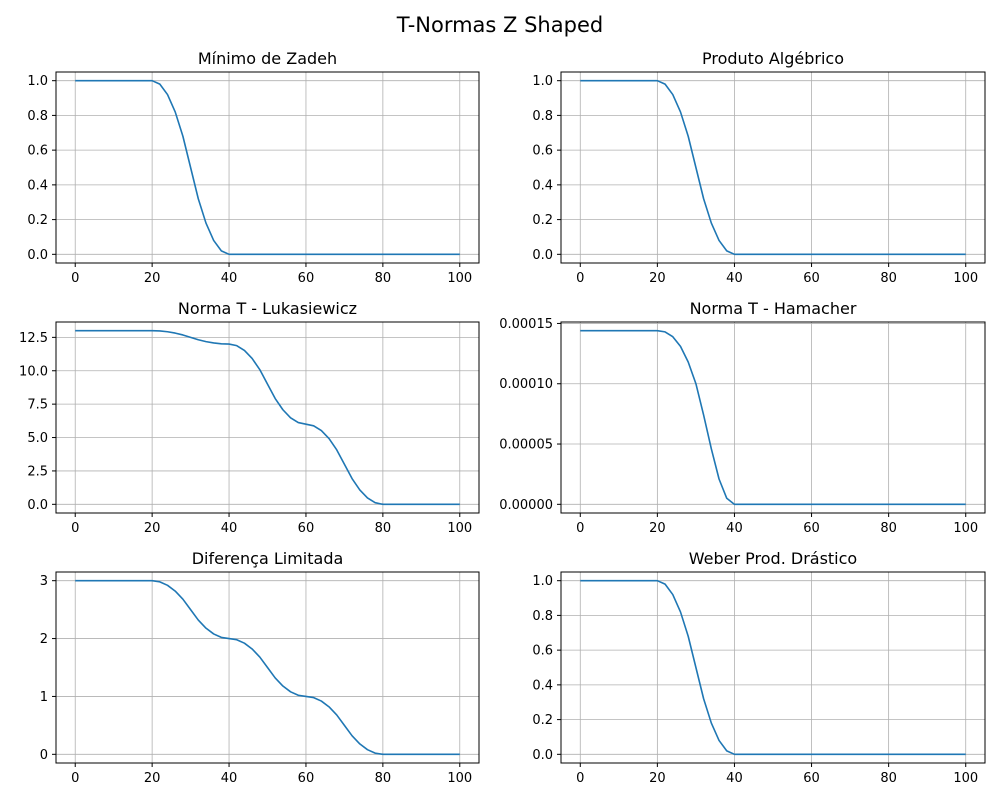  I want to click on y-tick-label: 1, so click(44, 697).